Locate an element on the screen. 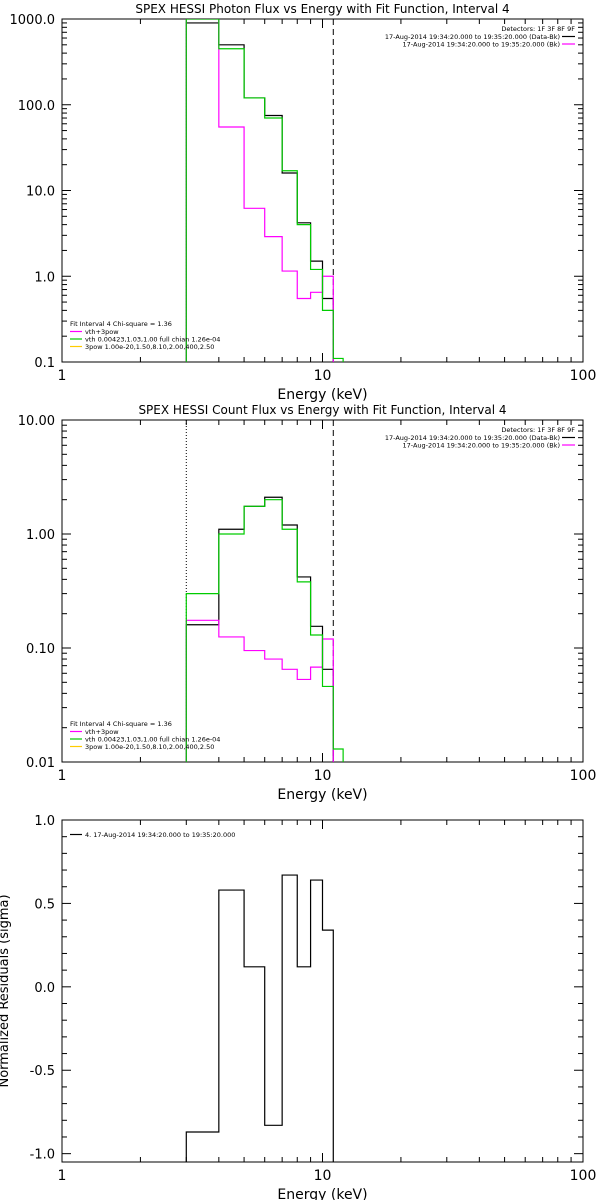  y-tick-label: 10.00 is located at coordinates (36, 421).